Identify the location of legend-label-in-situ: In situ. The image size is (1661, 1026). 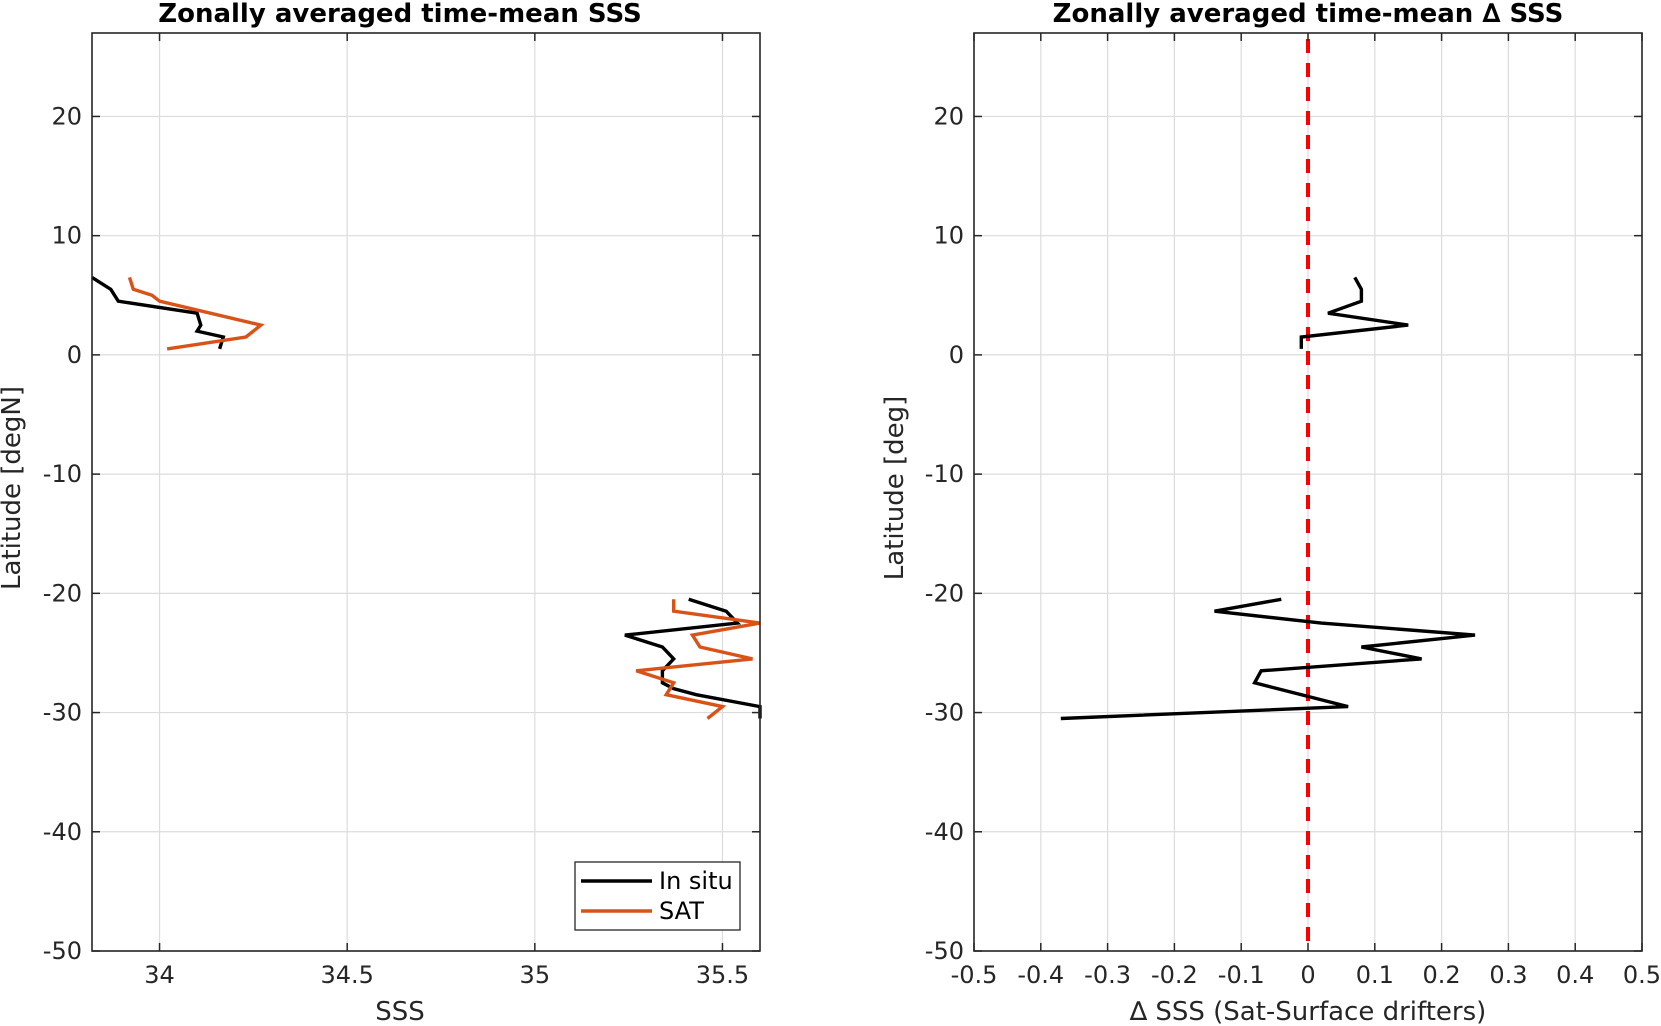
(696, 881).